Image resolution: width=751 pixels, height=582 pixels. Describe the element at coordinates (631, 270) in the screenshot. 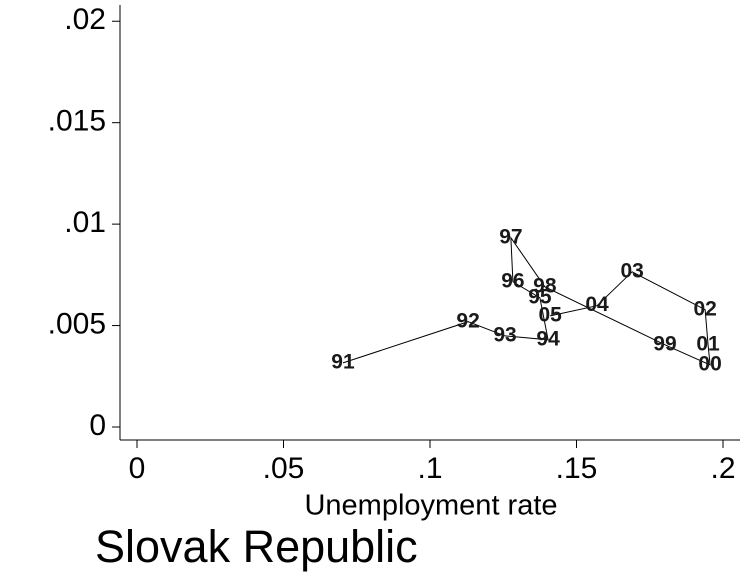

I see `point-label: 03` at that location.